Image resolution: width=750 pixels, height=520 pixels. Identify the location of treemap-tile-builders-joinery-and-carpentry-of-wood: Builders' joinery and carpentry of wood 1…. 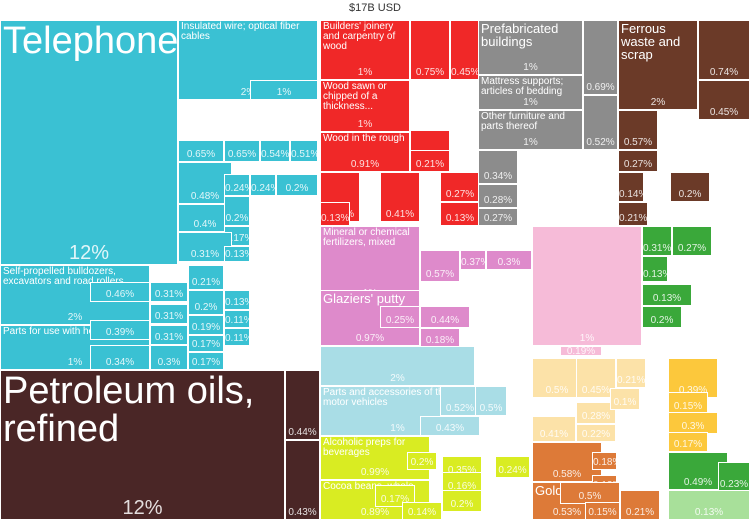
(365, 50).